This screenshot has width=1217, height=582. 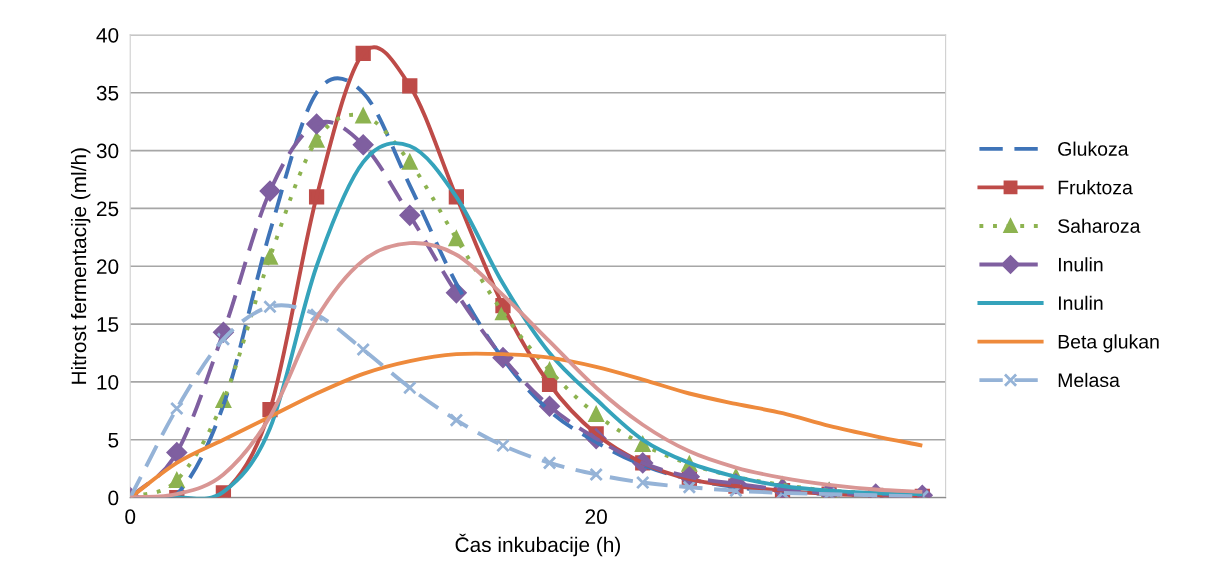 I want to click on y-tick-label: 25, so click(x=107, y=209).